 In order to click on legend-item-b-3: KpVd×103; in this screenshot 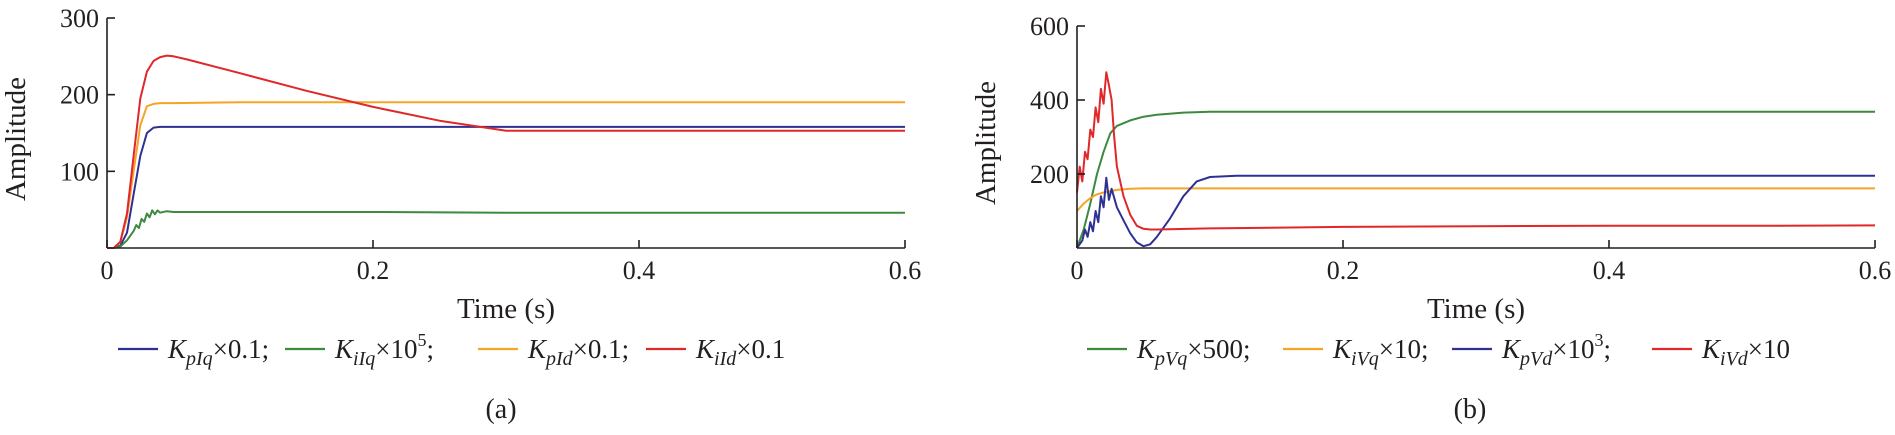, I will do `click(1531, 350)`.